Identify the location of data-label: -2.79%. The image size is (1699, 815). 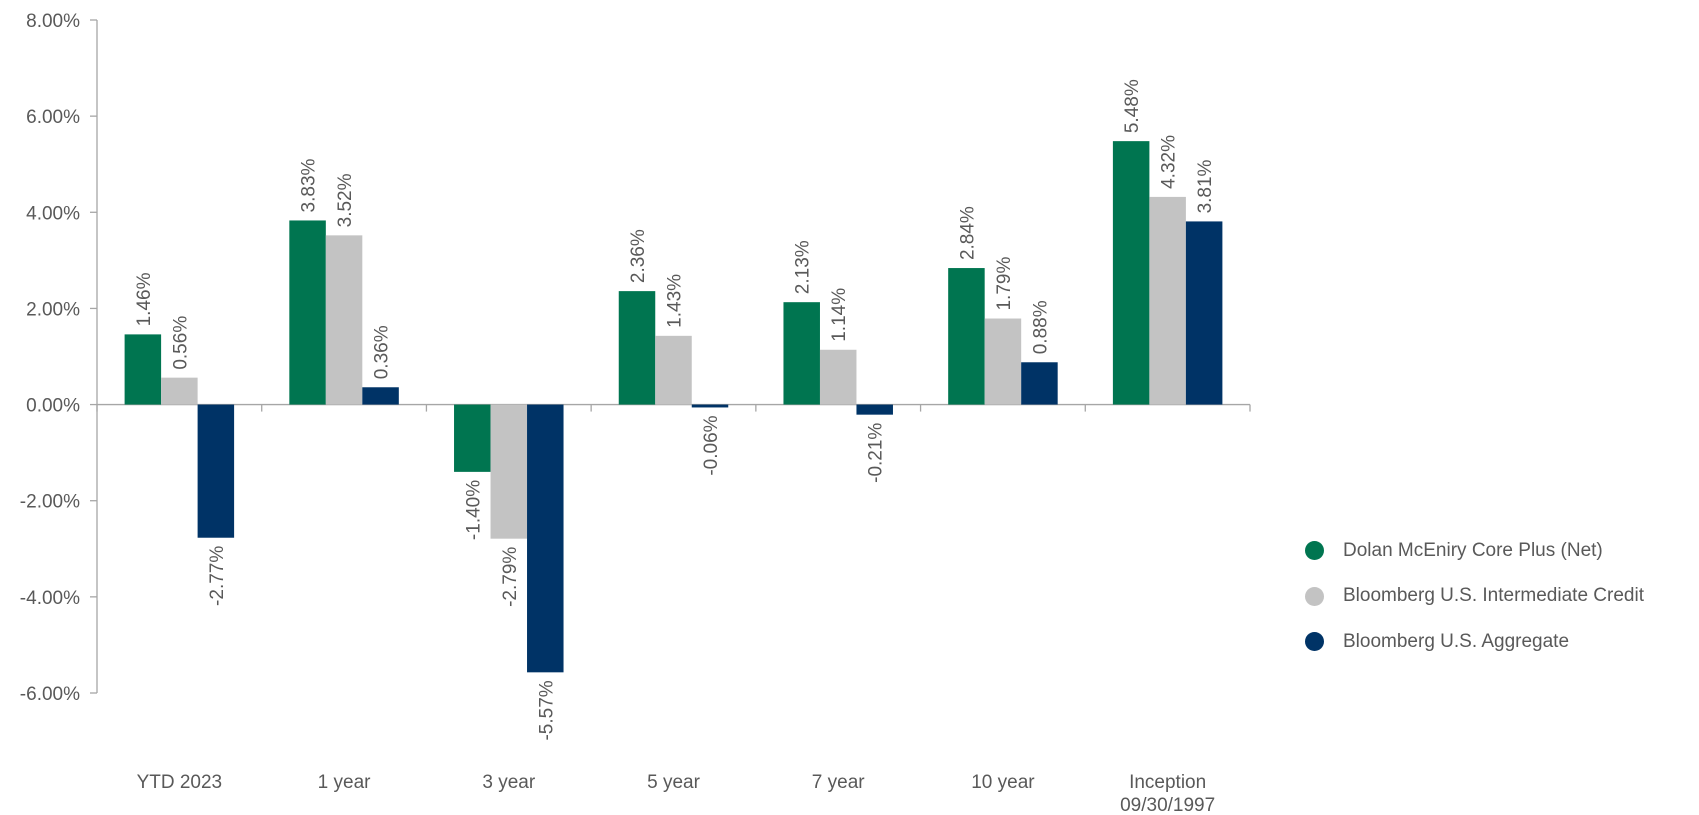
(510, 577).